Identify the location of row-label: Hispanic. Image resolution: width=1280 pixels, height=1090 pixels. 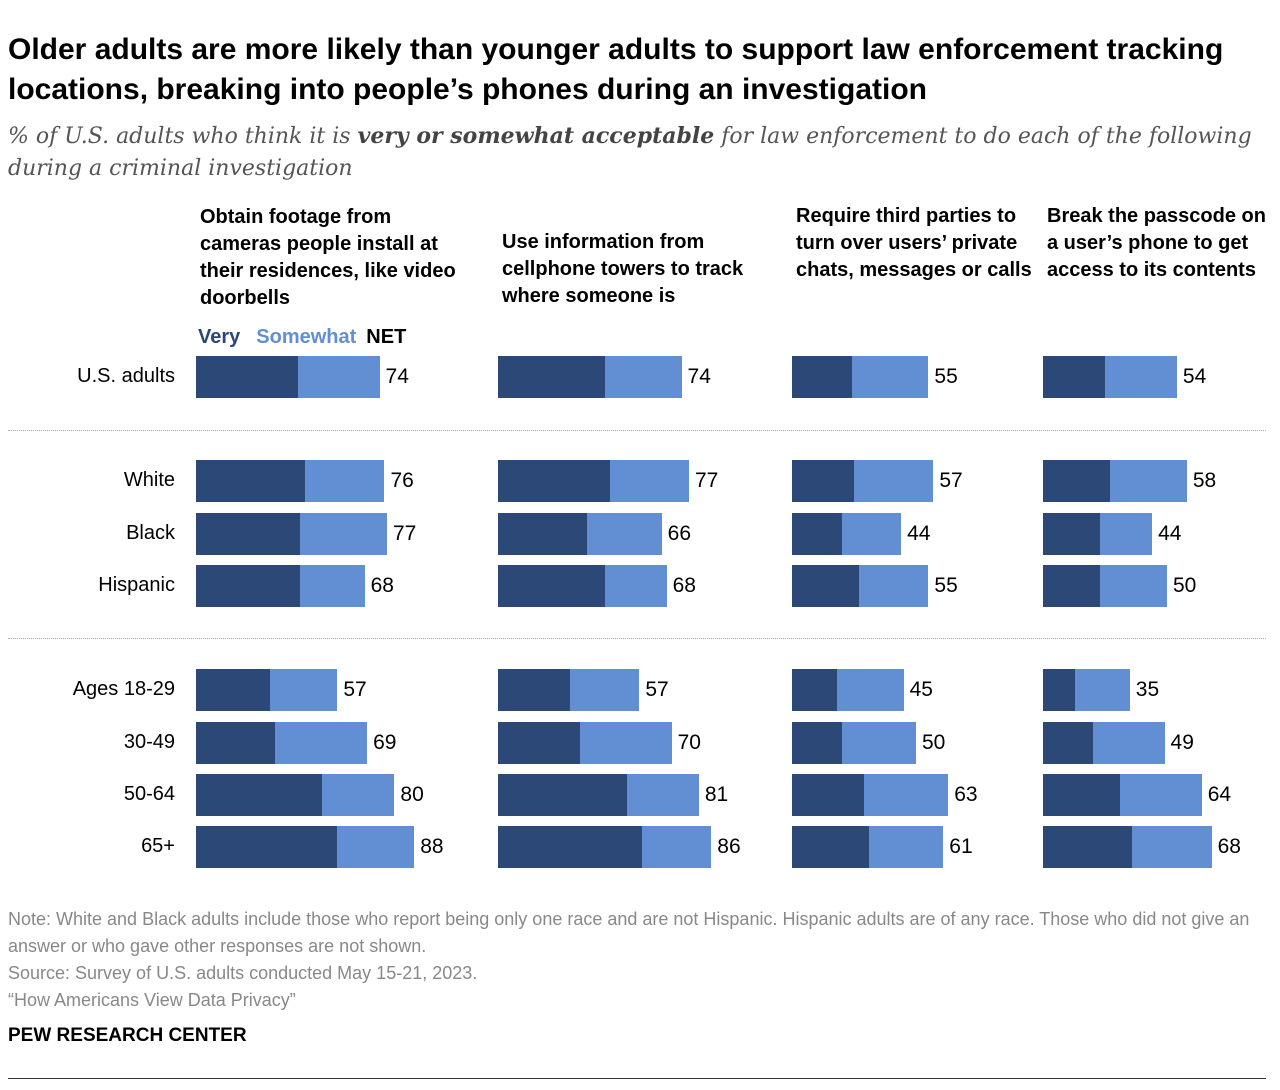
(136, 585).